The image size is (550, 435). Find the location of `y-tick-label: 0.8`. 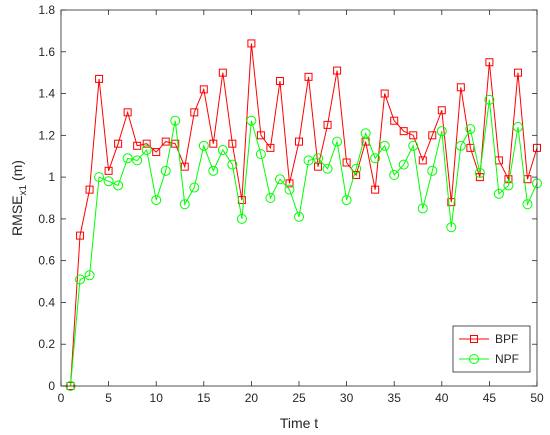

y-tick-label: 0.8 is located at coordinates (46, 219).